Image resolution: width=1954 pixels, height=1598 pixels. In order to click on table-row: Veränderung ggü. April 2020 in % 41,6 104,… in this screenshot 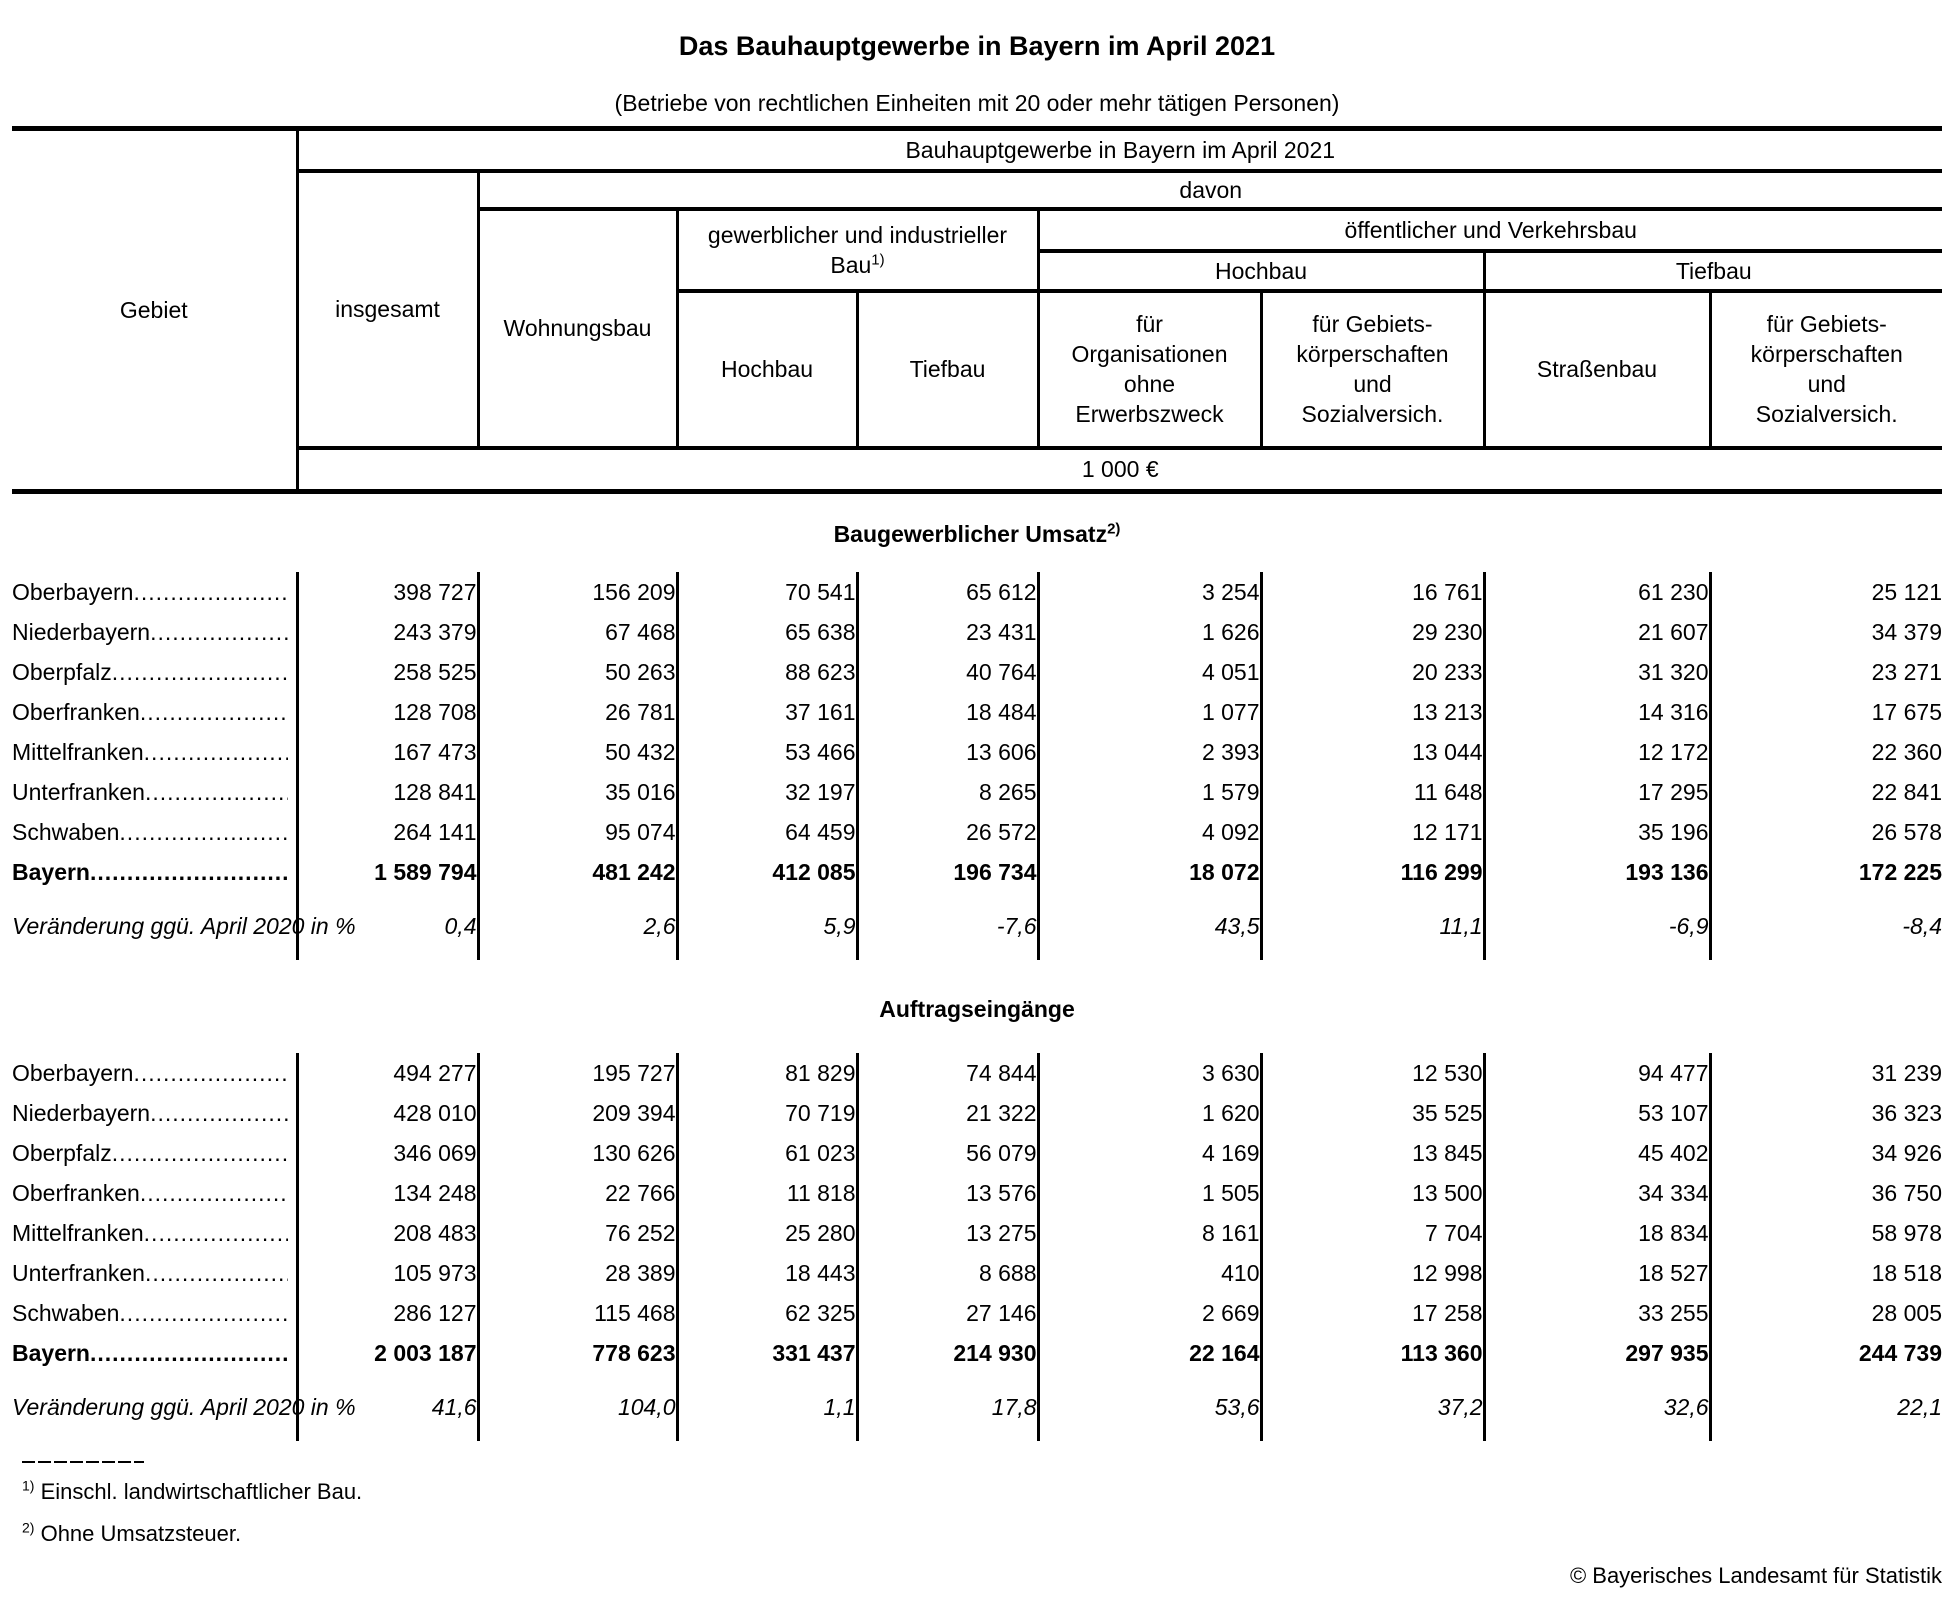, I will do `click(977, 1407)`.